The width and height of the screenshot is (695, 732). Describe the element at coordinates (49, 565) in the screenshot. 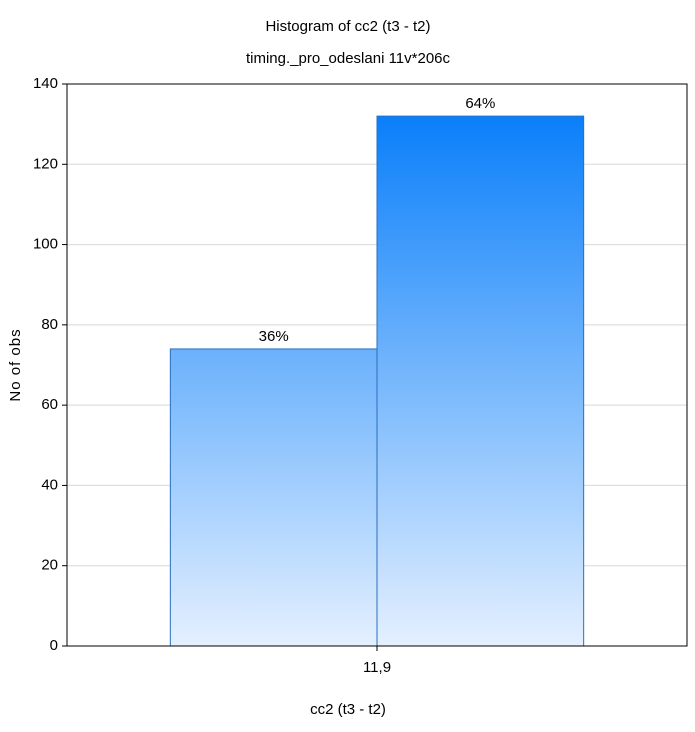

I see `y-tick-label: 20` at that location.